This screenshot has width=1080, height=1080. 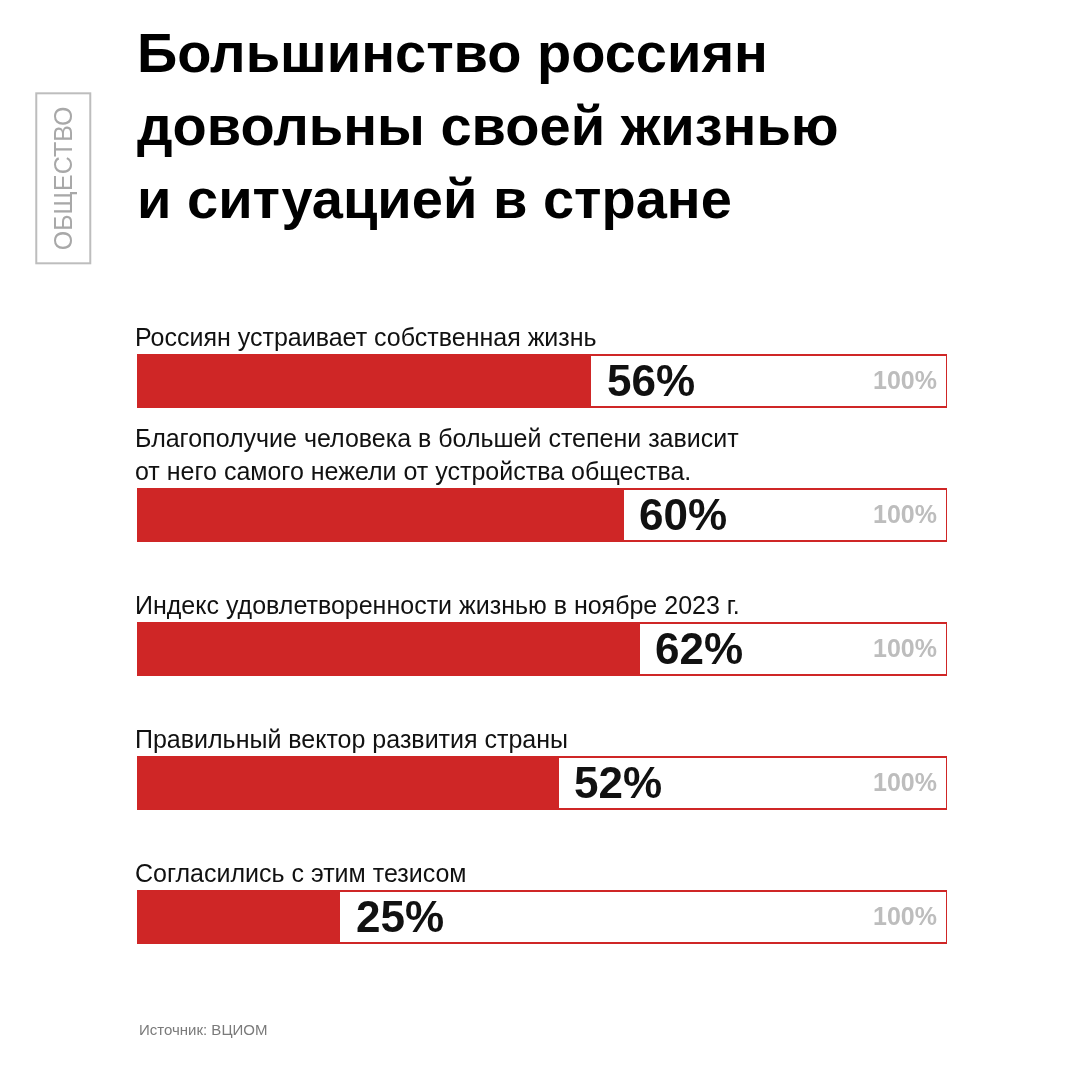 What do you see at coordinates (618, 782) in the screenshot?
I see `data-label: 52%` at bounding box center [618, 782].